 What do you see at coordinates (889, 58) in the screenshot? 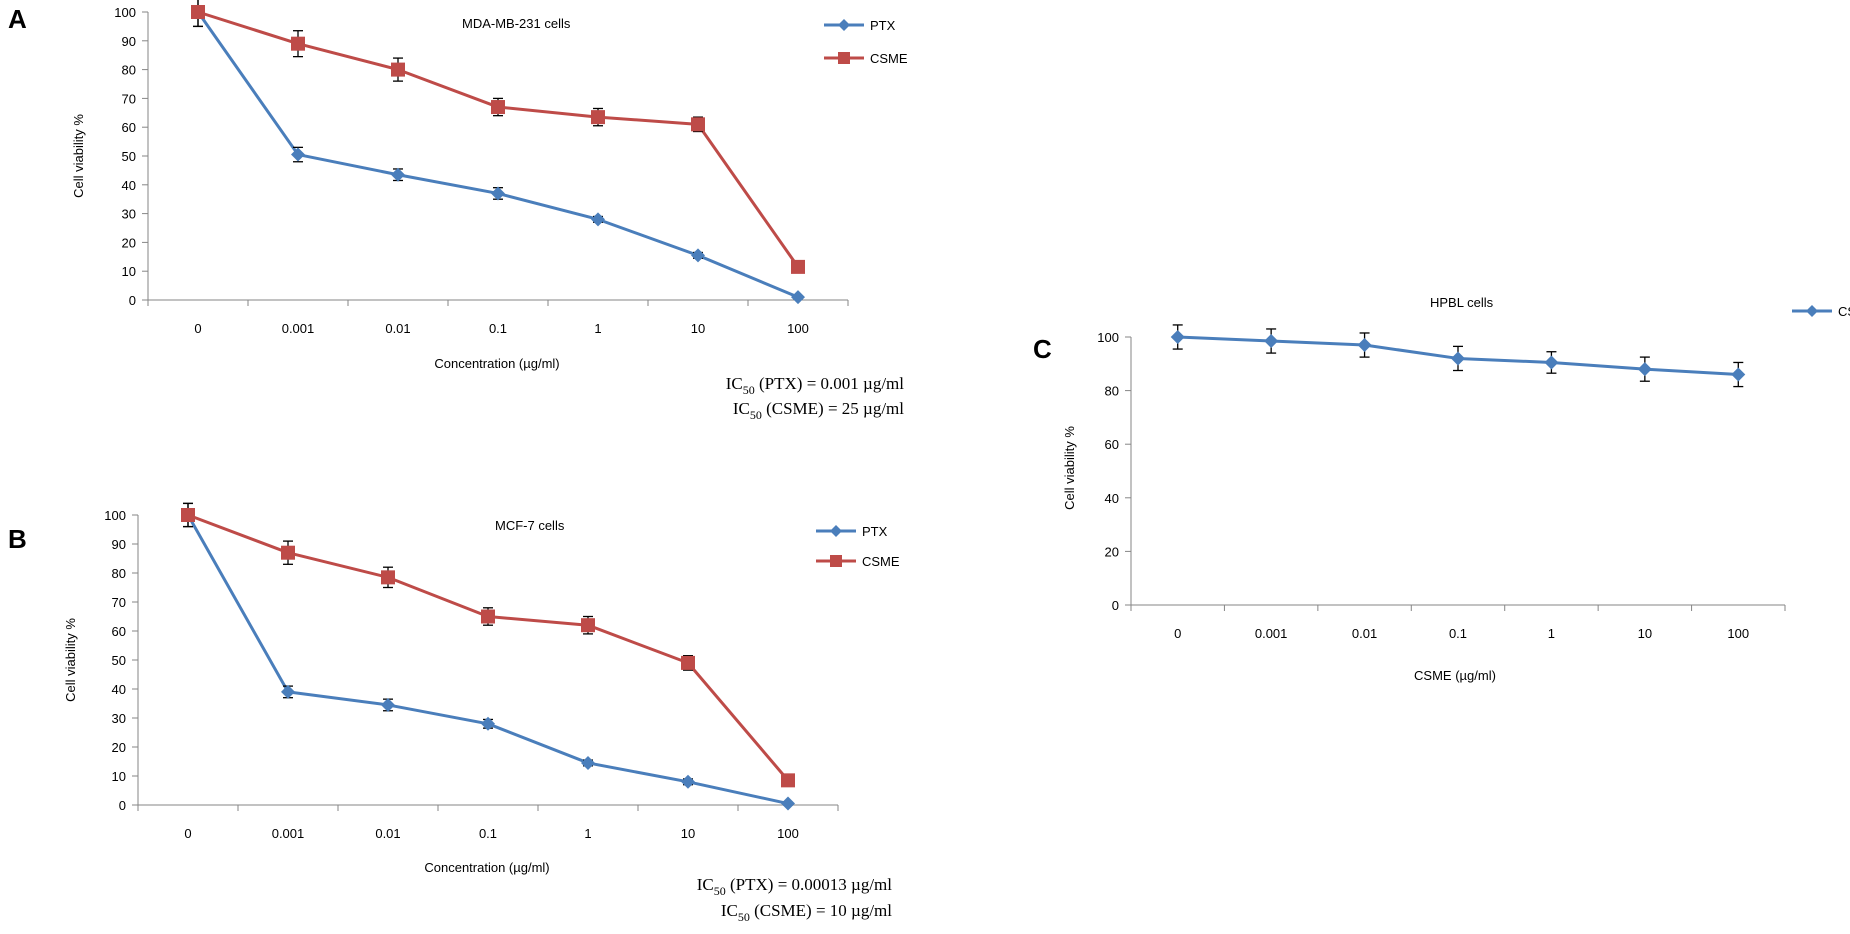
I see `panel-a-csme-legend-label: CSME` at bounding box center [889, 58].